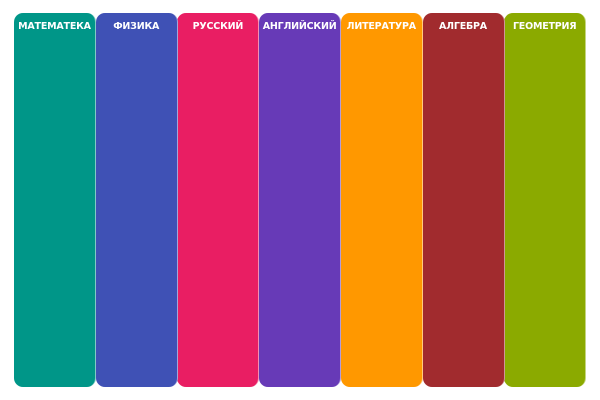 This screenshot has width=600, height=400. What do you see at coordinates (136, 200) in the screenshot?
I see `subject-column-physics: ФИЗИКА` at bounding box center [136, 200].